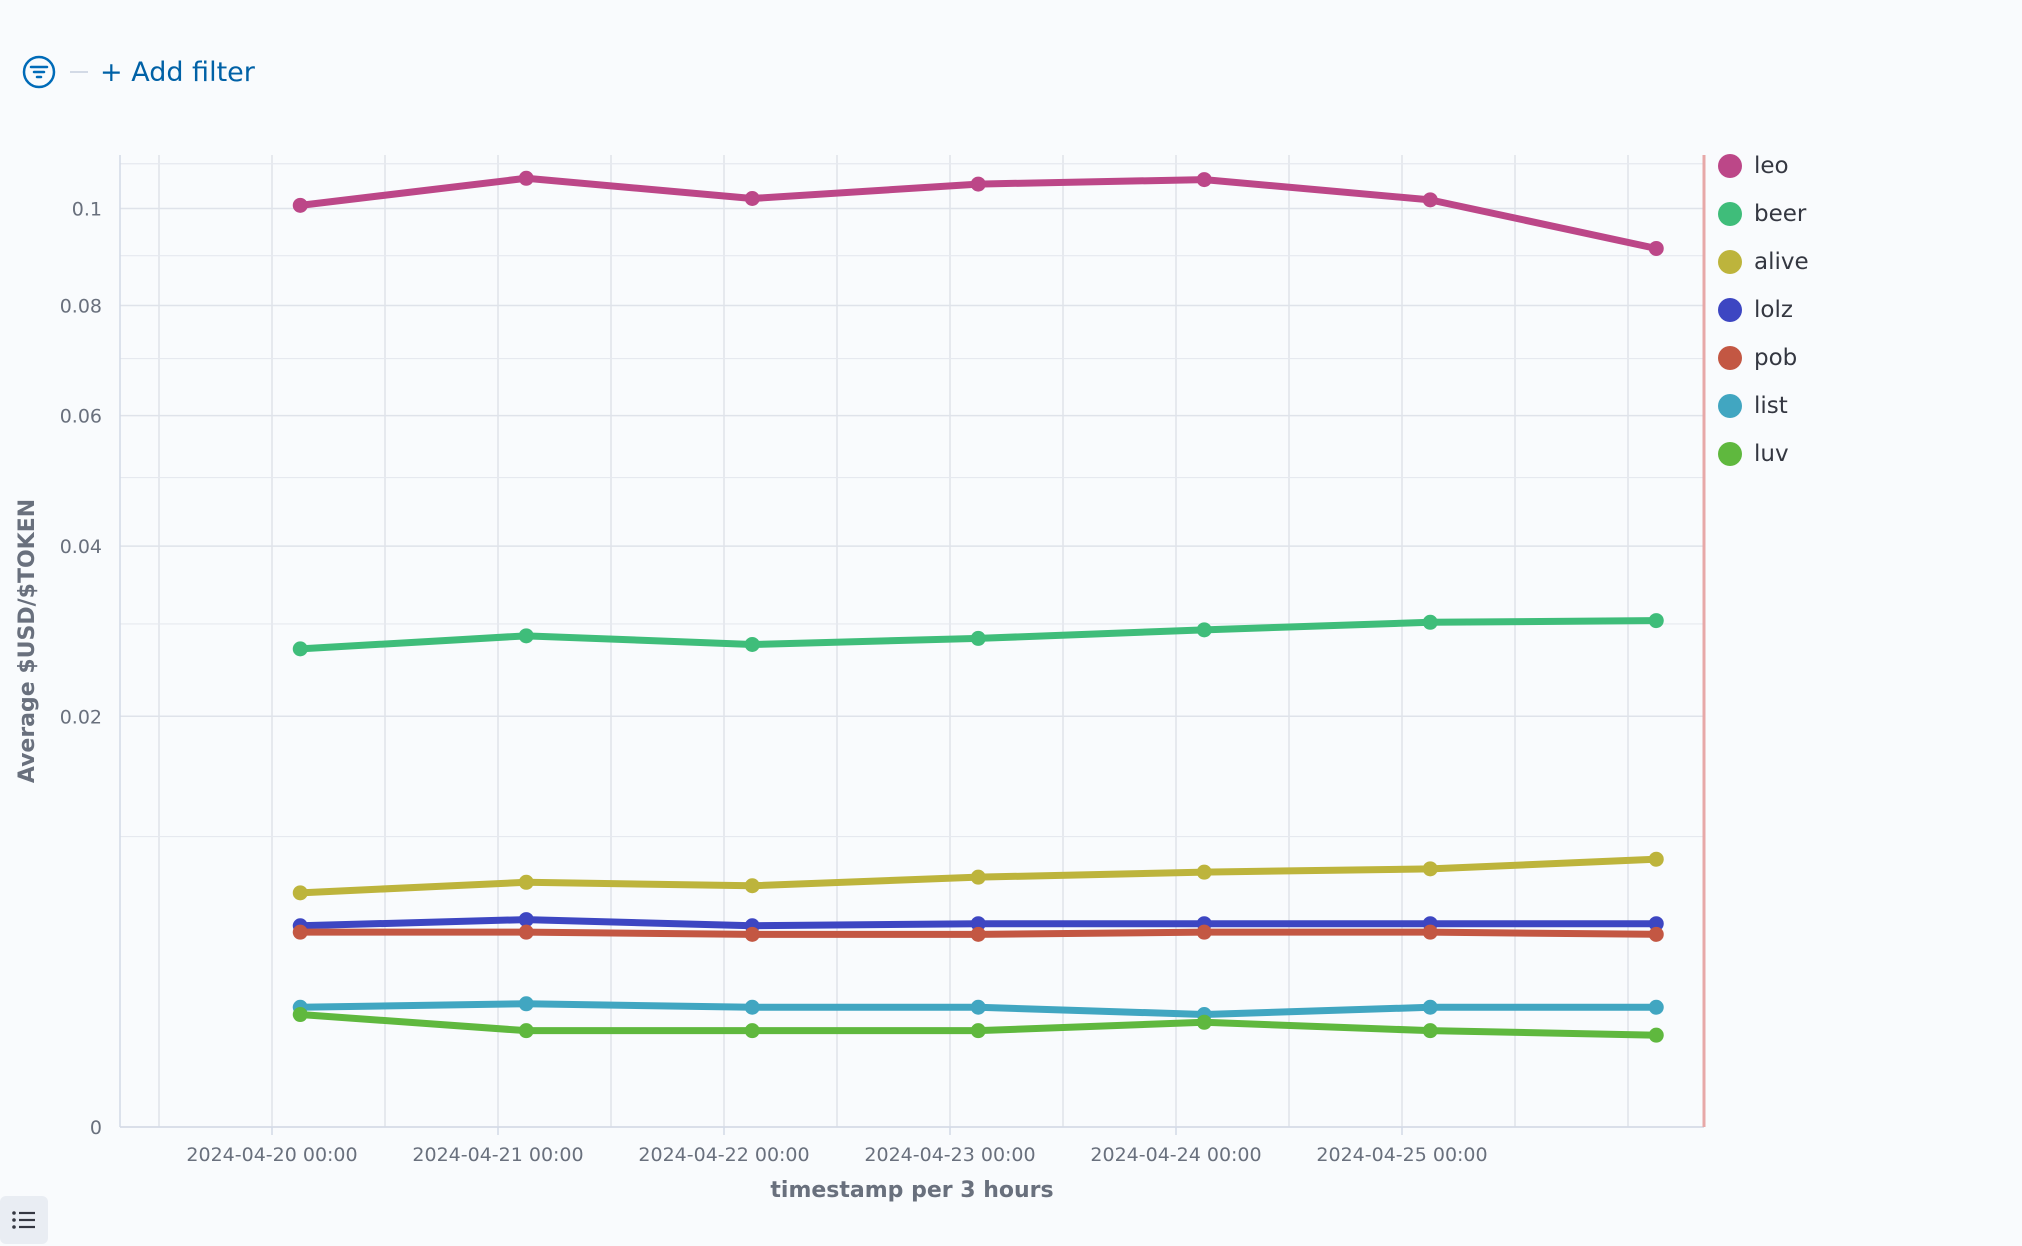 This screenshot has width=2022, height=1246. Describe the element at coordinates (1771, 406) in the screenshot. I see `legend-label: list` at that location.